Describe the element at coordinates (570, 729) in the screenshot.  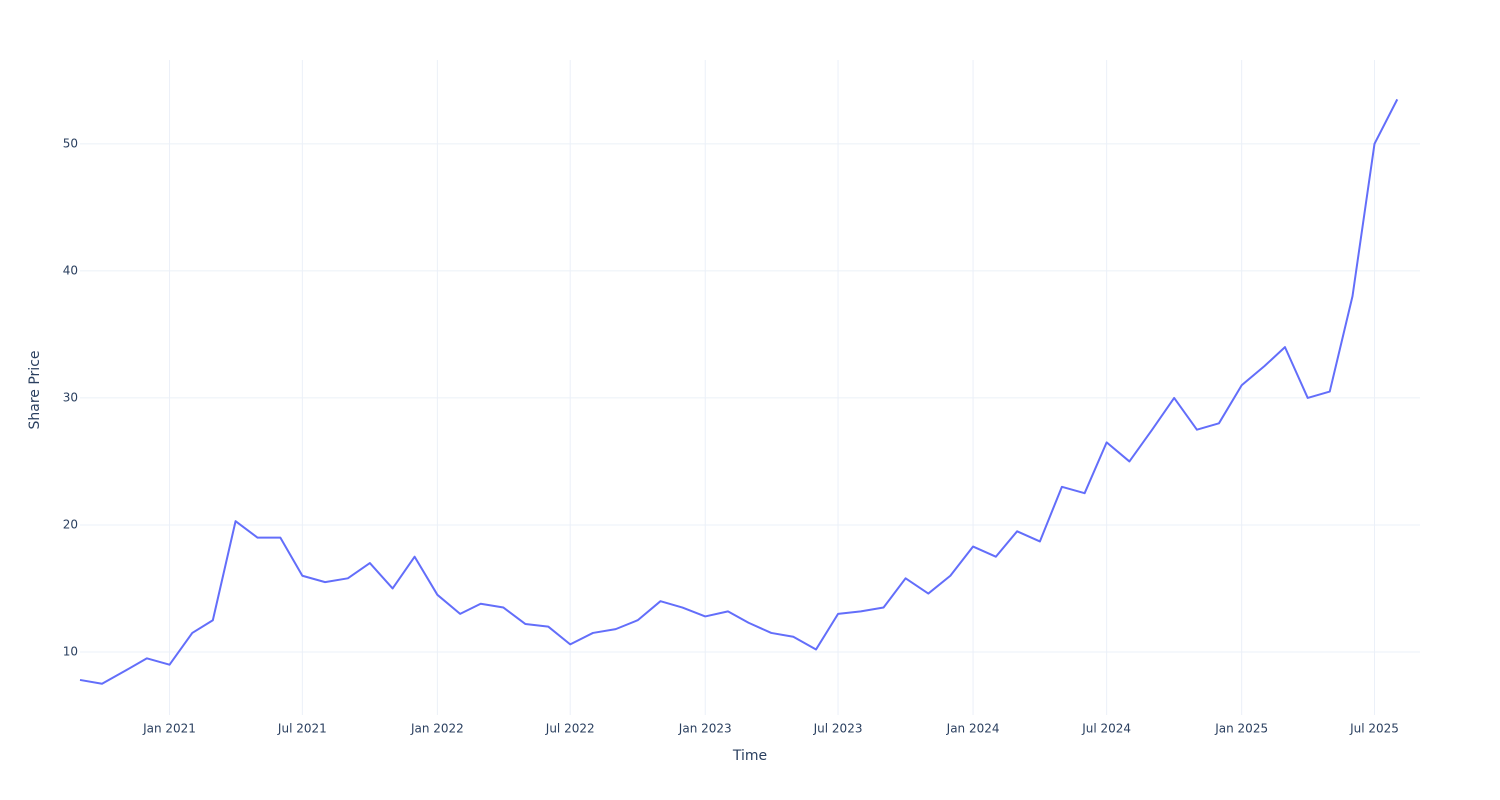
I see `x-tick-label: Jul 2022` at that location.